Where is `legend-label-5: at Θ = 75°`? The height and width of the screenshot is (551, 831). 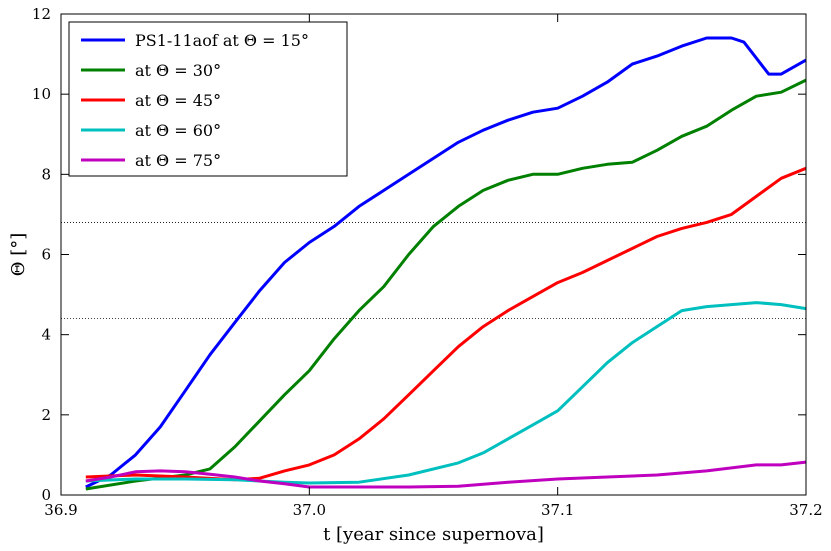 legend-label-5: at Θ = 75° is located at coordinates (178, 160).